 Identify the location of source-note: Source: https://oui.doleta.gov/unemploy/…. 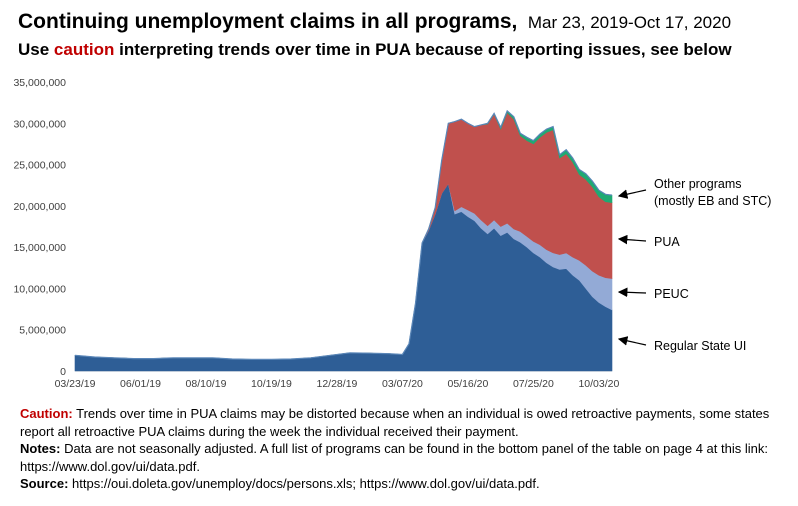
(405, 484).